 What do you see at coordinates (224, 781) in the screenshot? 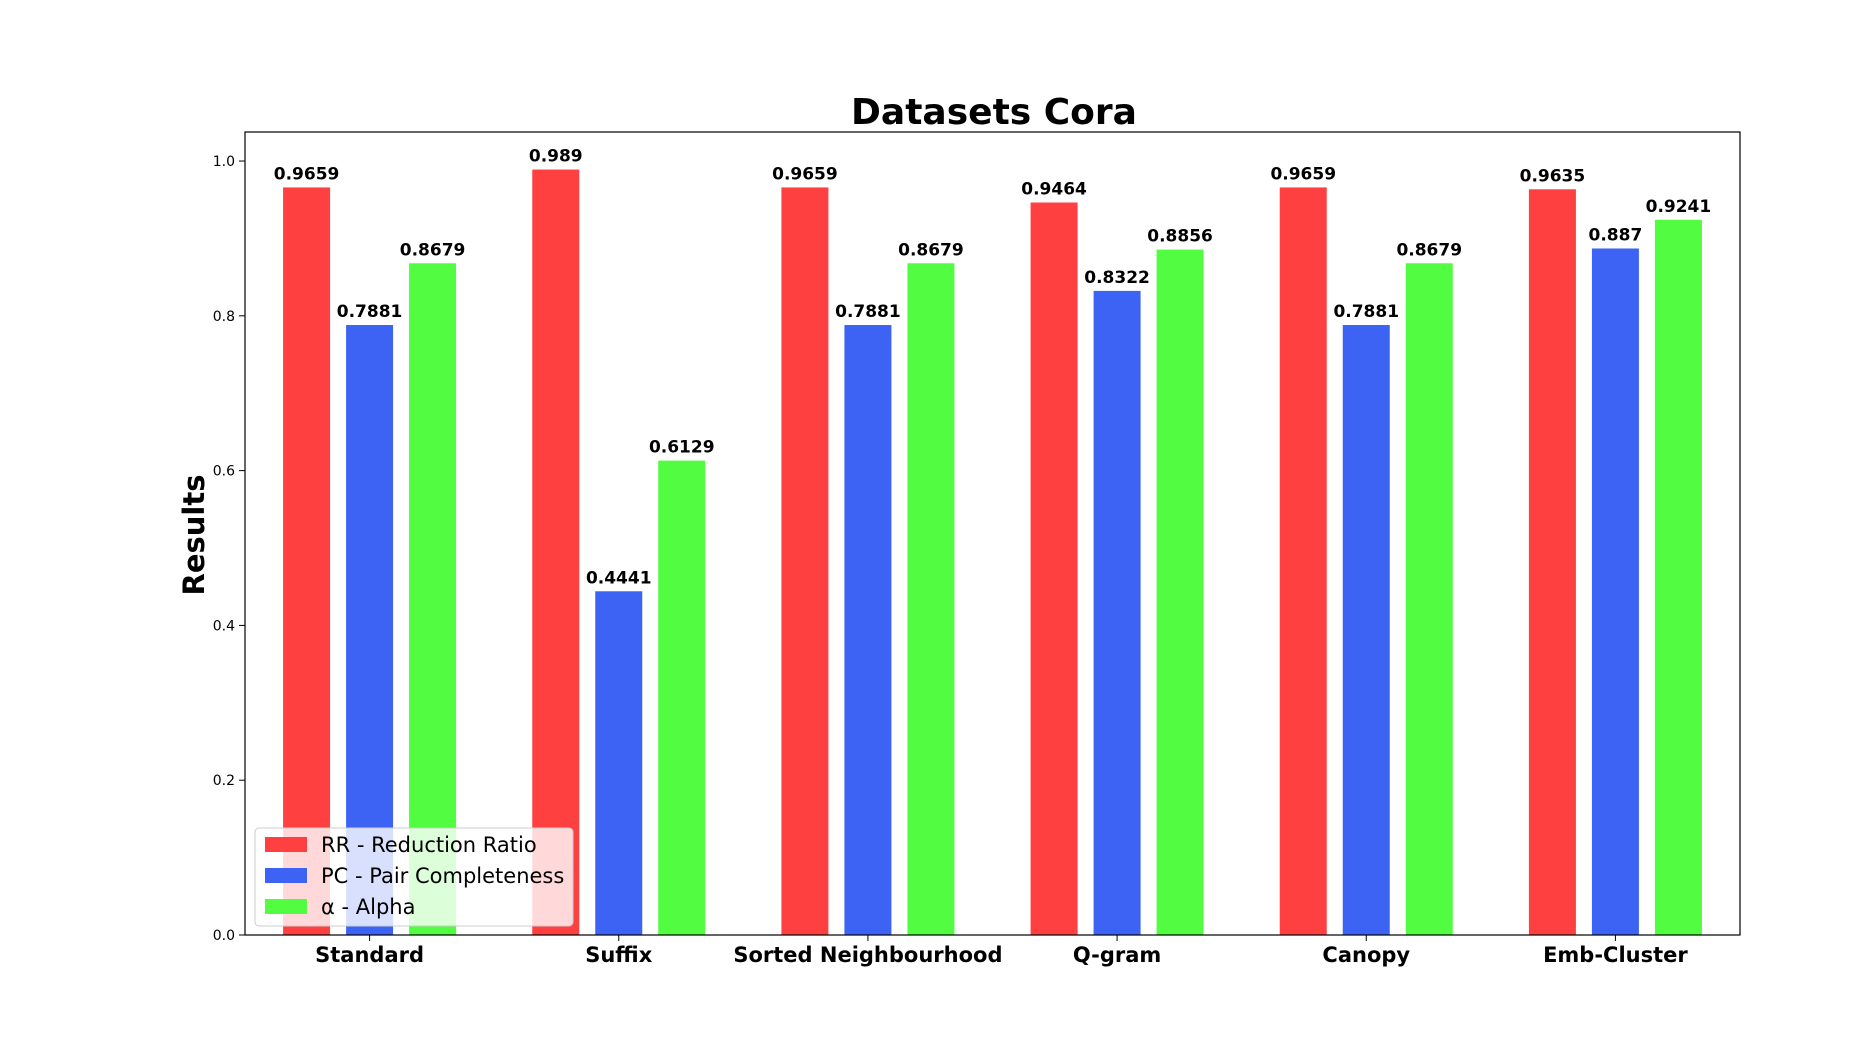
I see `y-tick-label: 0.2` at bounding box center [224, 781].